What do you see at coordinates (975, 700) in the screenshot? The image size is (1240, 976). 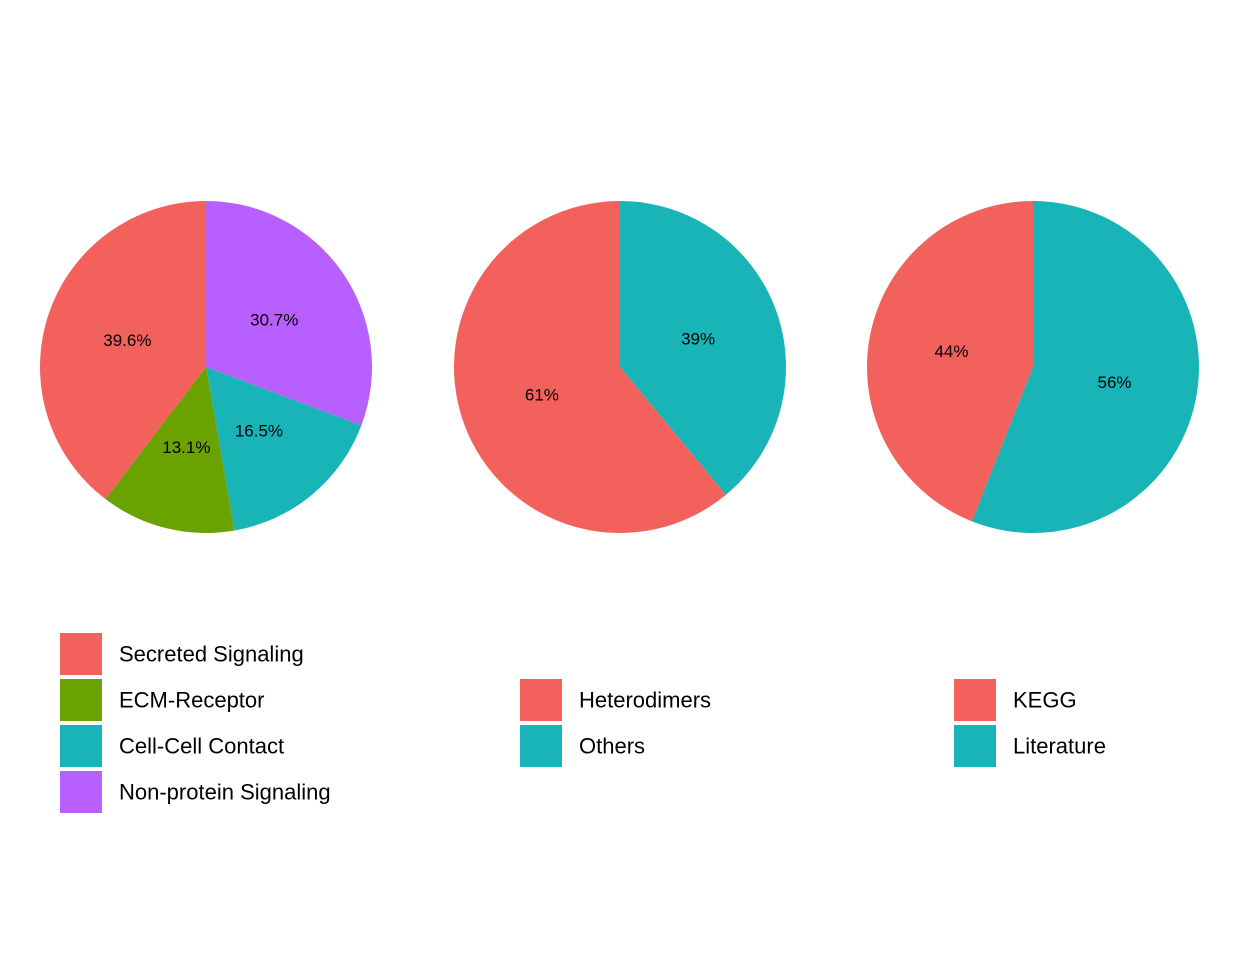 I see `legend-key-kegg` at bounding box center [975, 700].